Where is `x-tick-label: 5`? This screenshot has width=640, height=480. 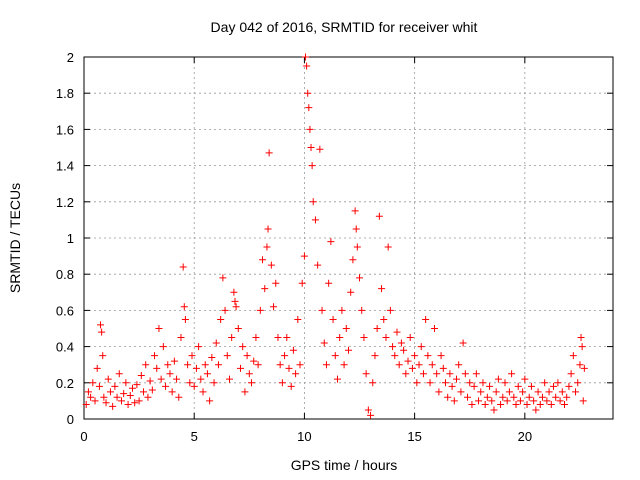
x-tick-label: 5 is located at coordinates (194, 436).